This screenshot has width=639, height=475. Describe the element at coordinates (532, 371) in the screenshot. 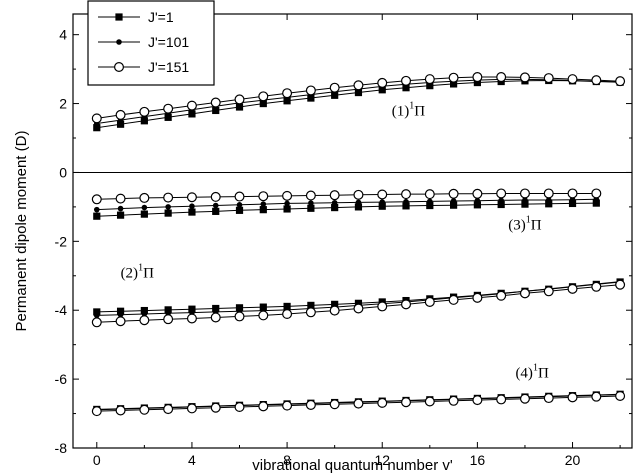

I see `state-label: (4)1Π` at that location.